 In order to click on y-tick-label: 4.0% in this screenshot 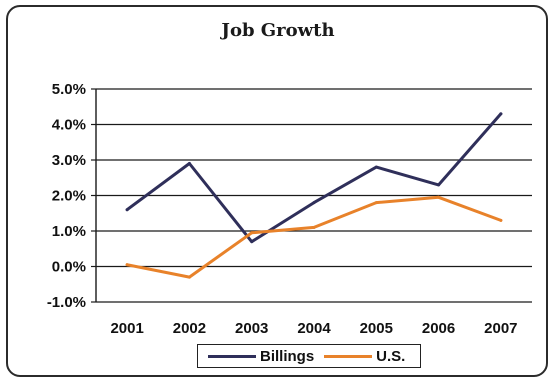, I will do `click(69, 125)`.